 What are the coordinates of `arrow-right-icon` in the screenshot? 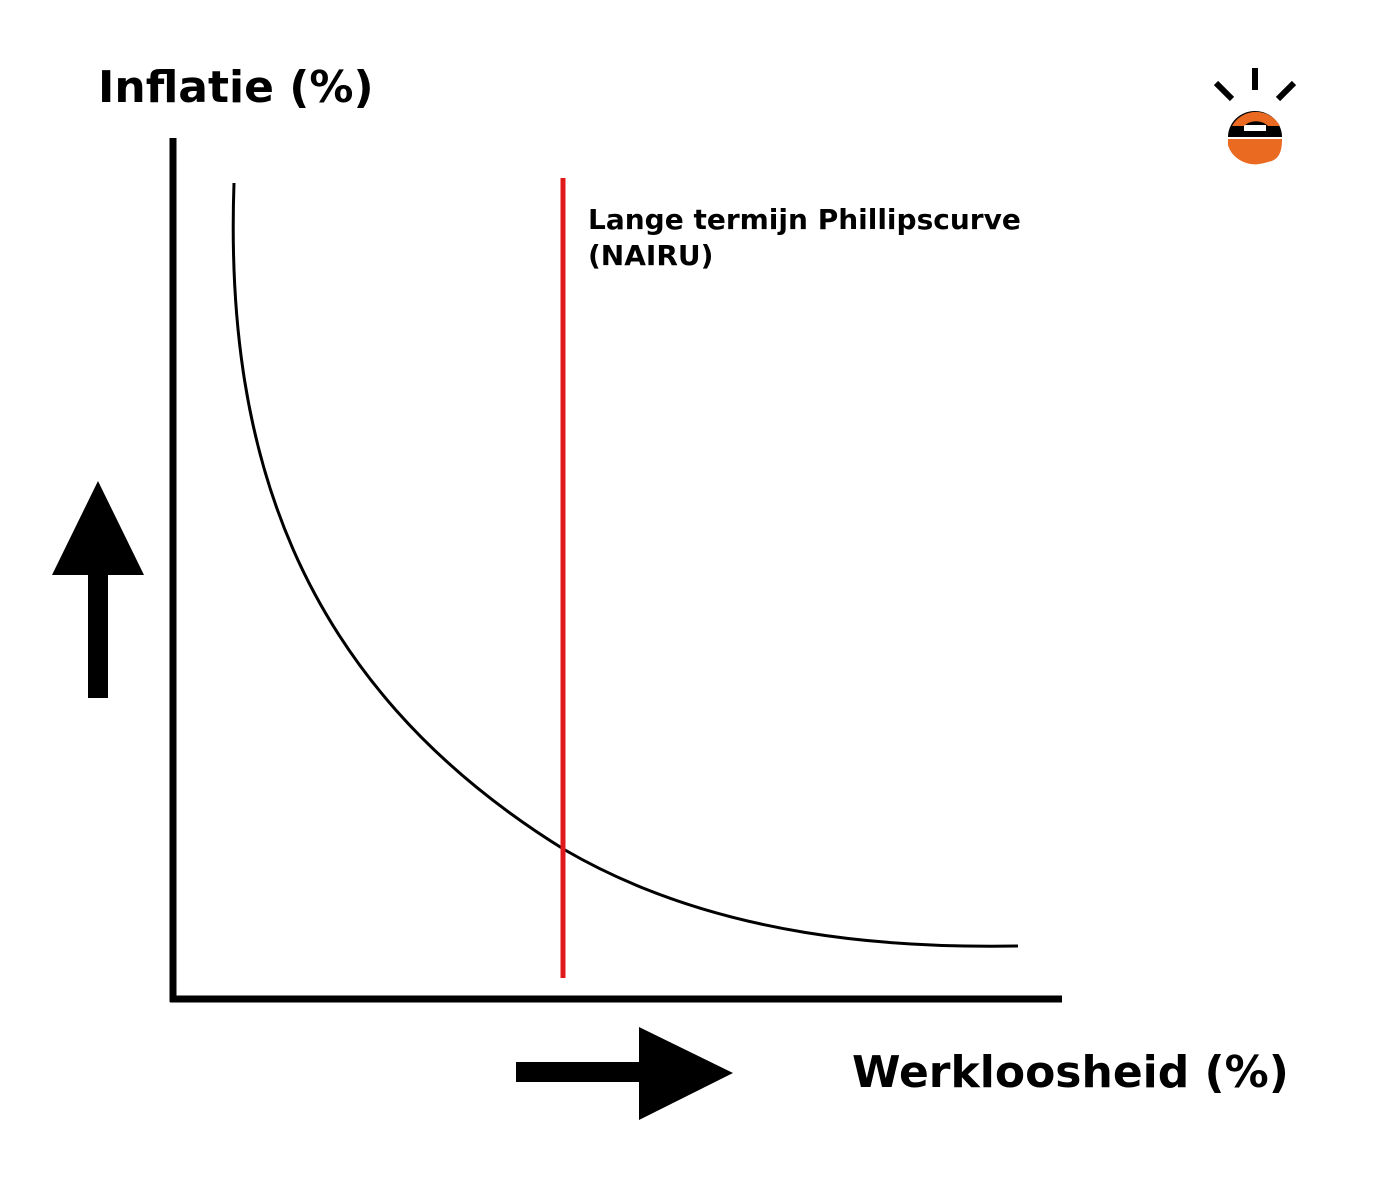 It's located at (624, 1073).